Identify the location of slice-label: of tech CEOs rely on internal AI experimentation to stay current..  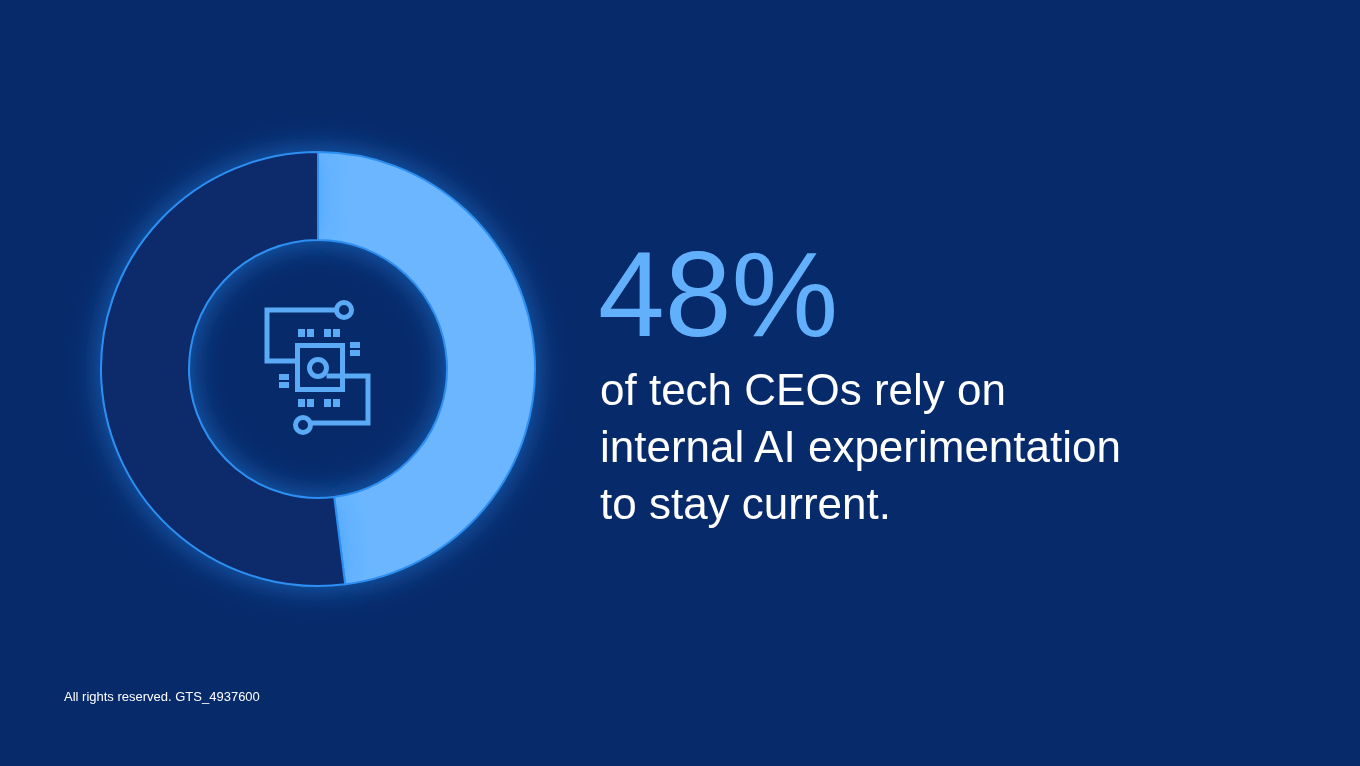
(861, 447).